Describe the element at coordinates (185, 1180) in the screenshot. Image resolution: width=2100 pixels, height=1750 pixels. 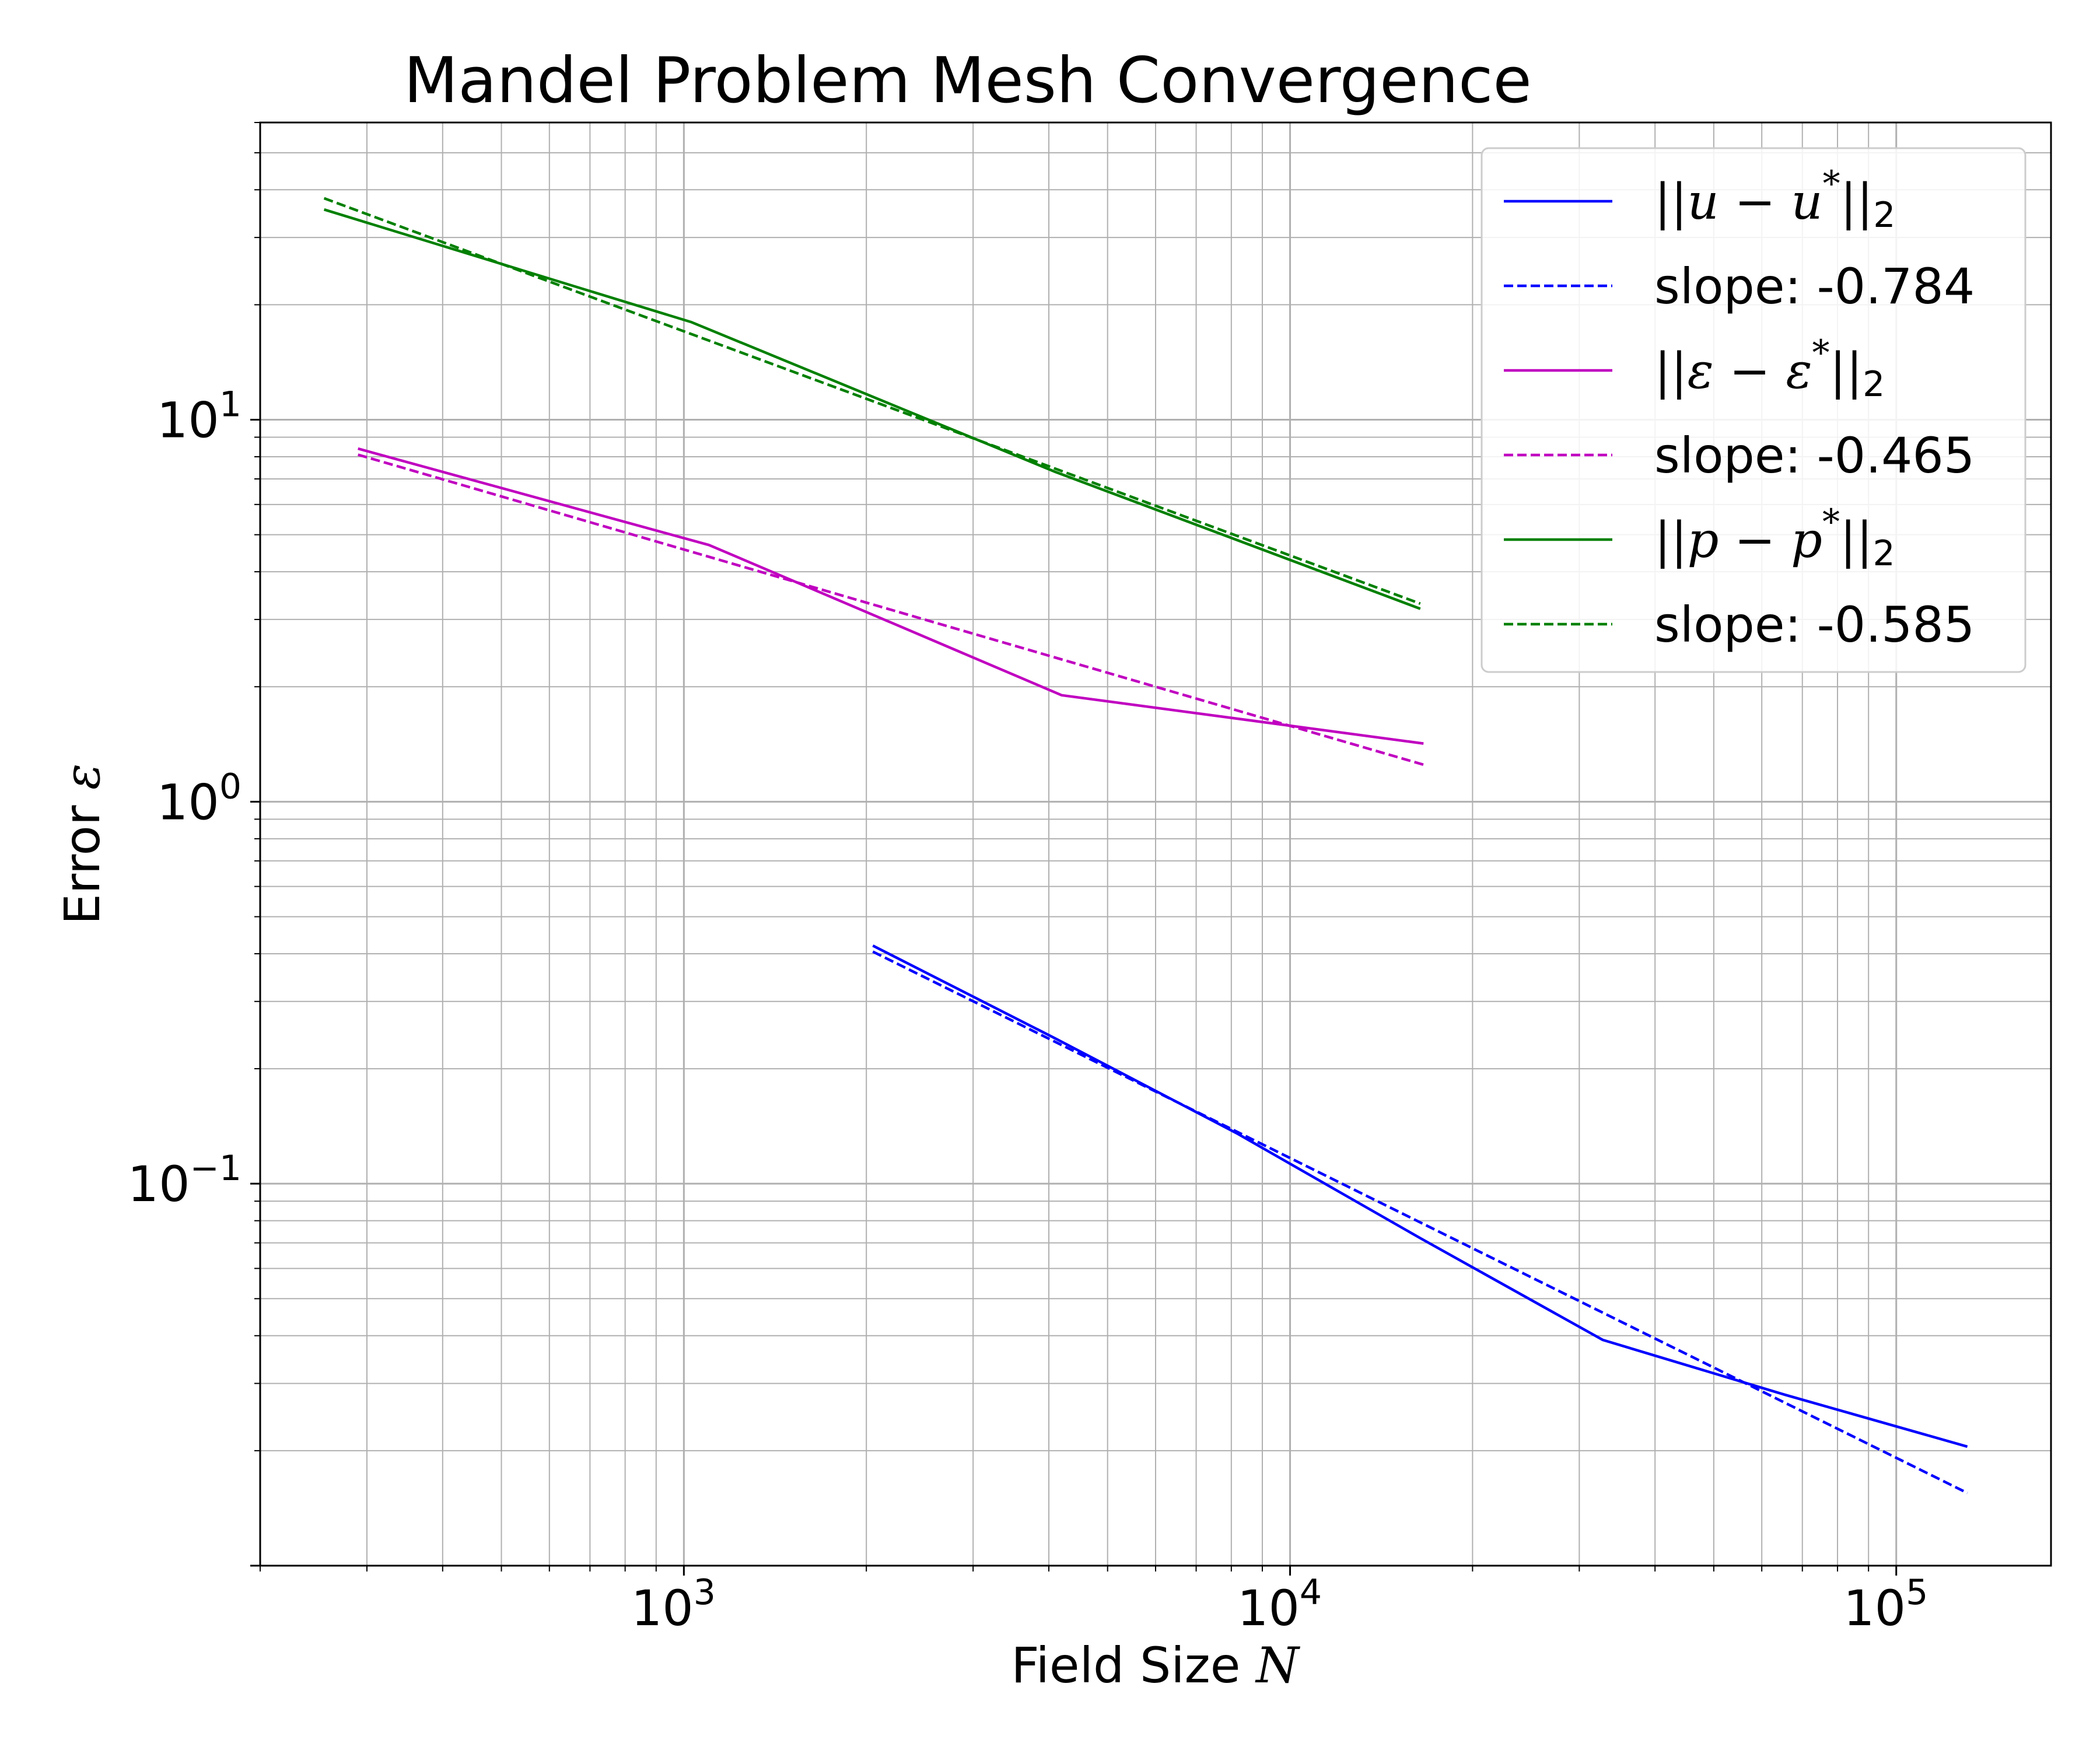
I see `y-tick-label: 10⁻¹` at that location.